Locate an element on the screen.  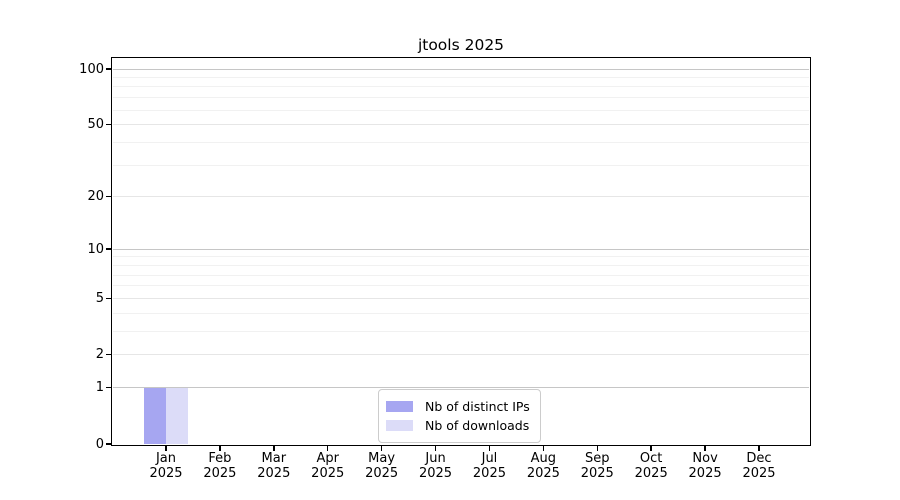
legend-swatch-downloads-icon is located at coordinates (399, 425).